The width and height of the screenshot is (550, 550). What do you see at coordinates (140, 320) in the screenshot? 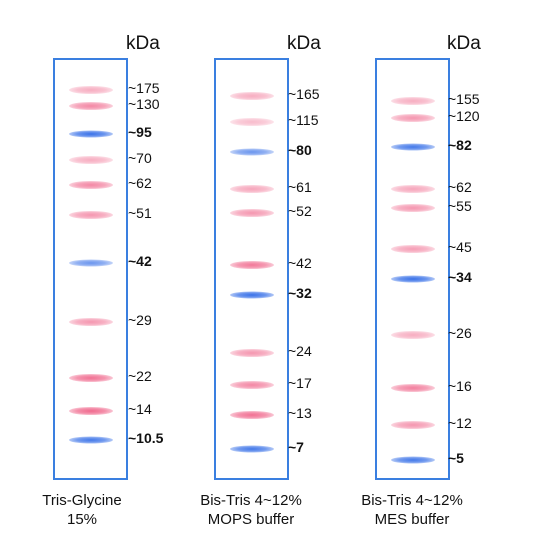
I see `marker-label: ~29` at bounding box center [140, 320].